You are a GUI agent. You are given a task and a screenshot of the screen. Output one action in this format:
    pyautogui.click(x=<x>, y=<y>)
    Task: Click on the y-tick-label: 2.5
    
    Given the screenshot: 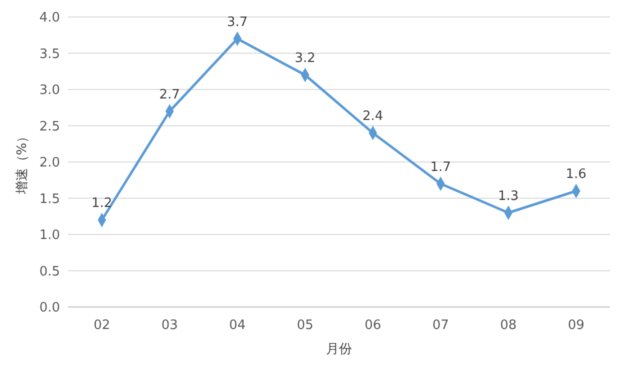 What is the action you would take?
    pyautogui.click(x=49, y=126)
    